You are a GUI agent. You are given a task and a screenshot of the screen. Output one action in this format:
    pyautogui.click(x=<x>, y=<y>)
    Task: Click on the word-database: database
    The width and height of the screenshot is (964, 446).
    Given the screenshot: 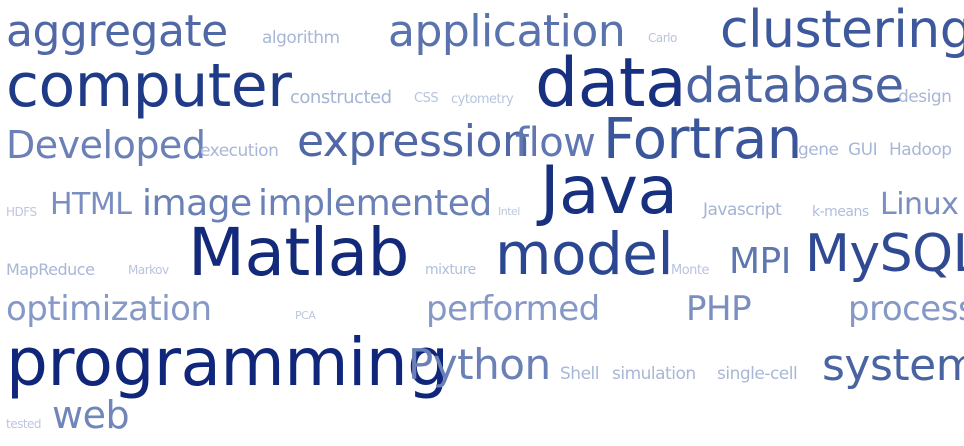 What is the action you would take?
    pyautogui.click(x=794, y=86)
    